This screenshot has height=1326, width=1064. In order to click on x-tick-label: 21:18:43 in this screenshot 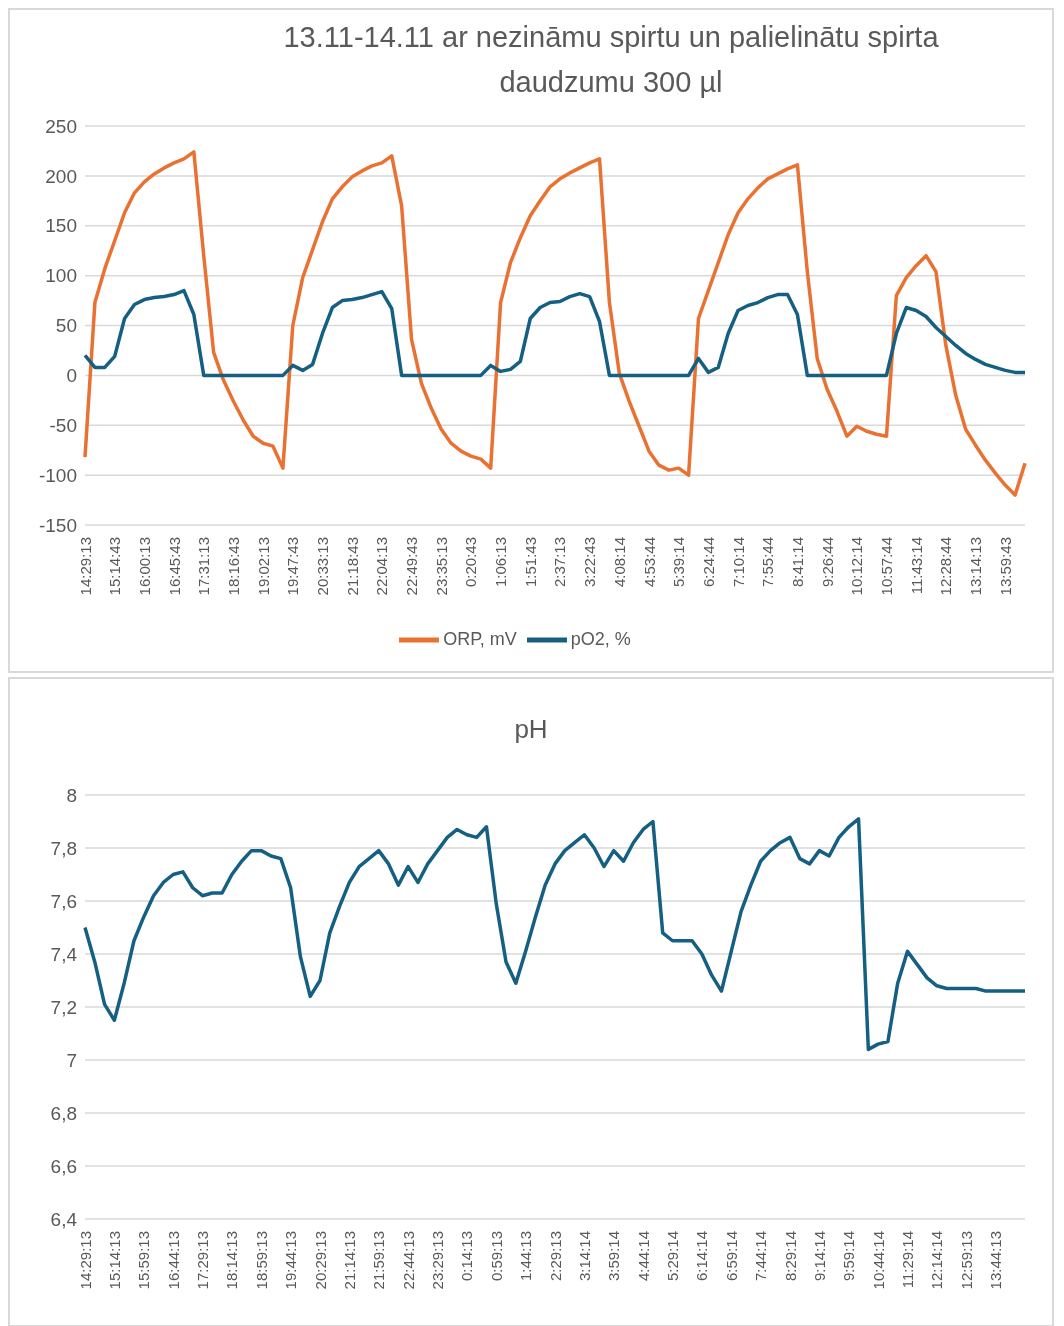, I will do `click(352, 566)`.